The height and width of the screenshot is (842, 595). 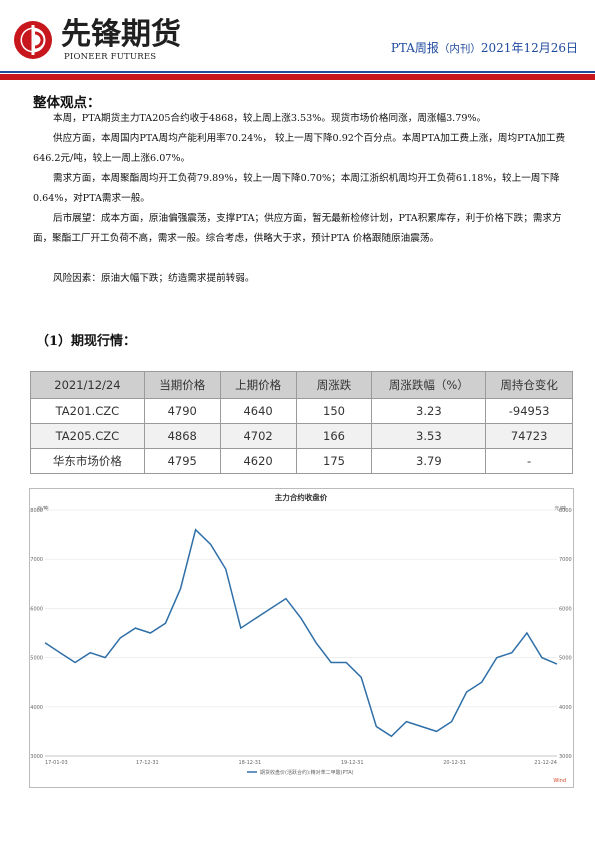 I want to click on column-header: 周涨跌, so click(x=334, y=385).